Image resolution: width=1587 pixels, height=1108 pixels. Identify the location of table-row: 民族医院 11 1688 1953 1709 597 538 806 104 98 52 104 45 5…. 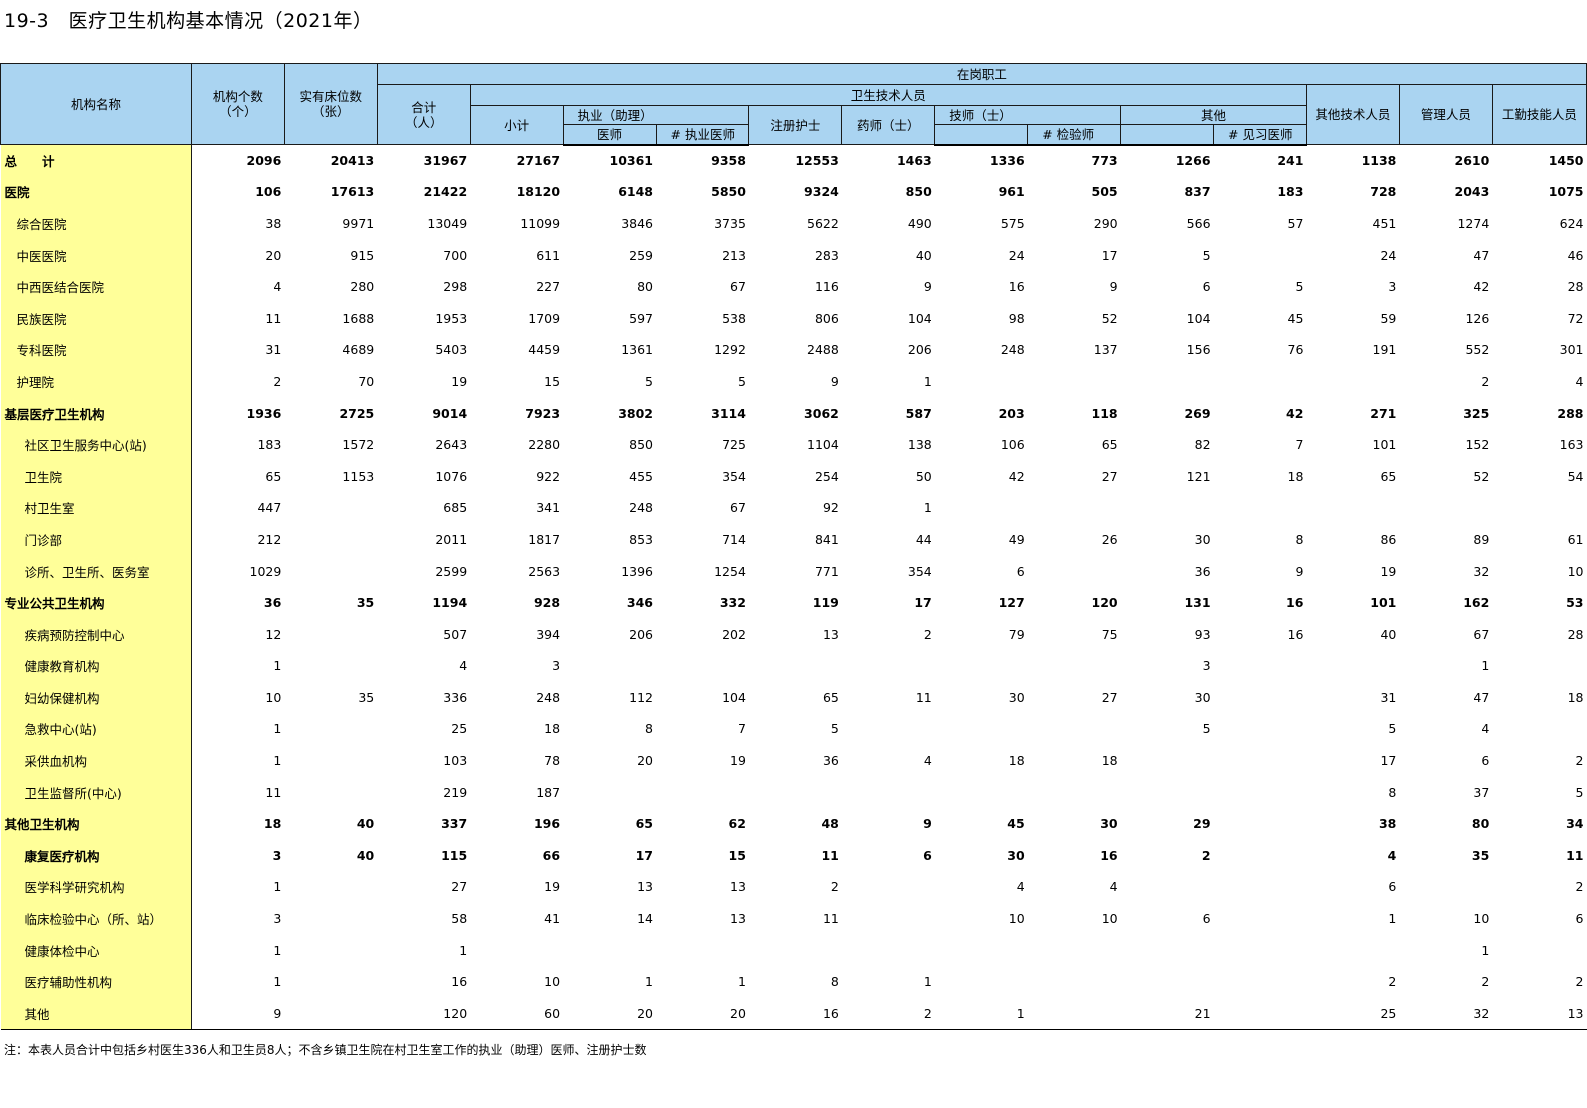
(793, 318).